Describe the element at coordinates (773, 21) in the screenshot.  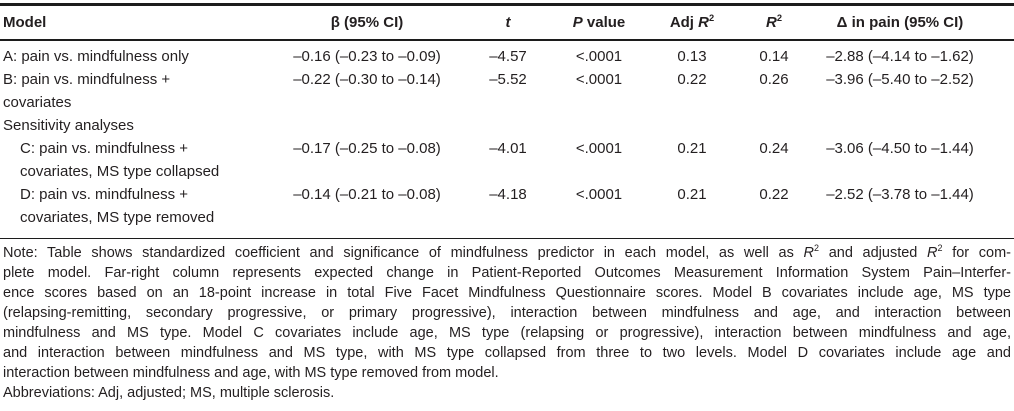
I see `header-r2: R2` at that location.